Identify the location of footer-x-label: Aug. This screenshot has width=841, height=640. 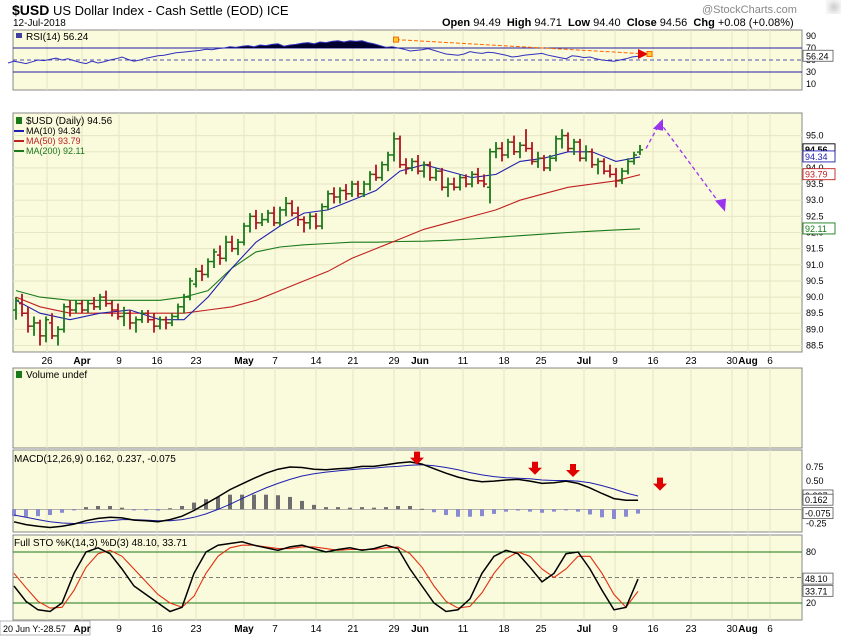
(747, 629).